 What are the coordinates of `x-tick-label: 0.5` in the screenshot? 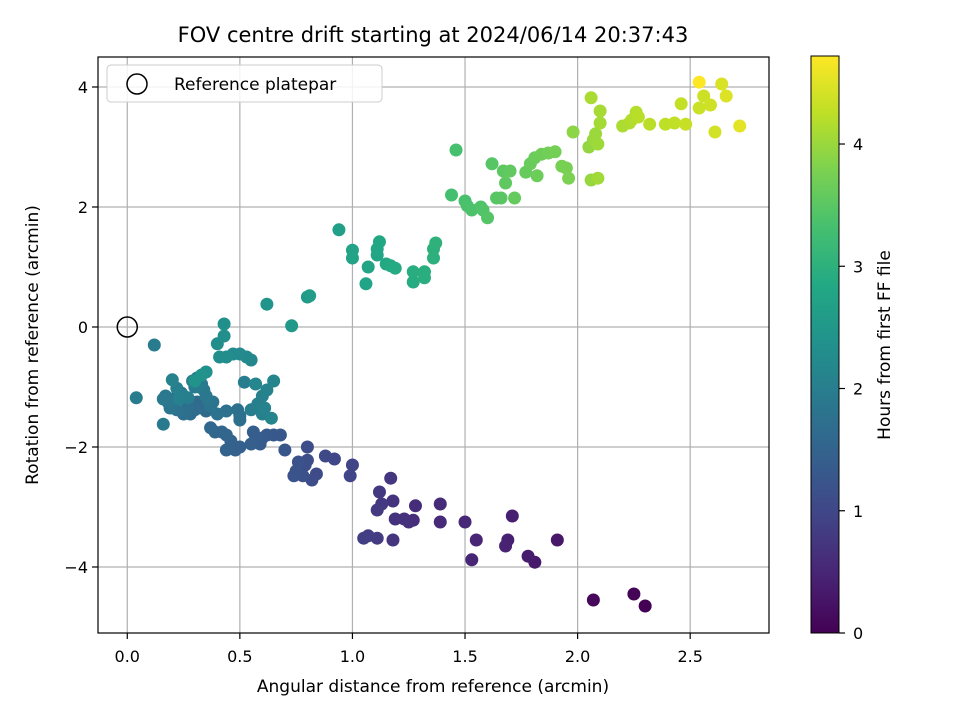 It's located at (239, 656).